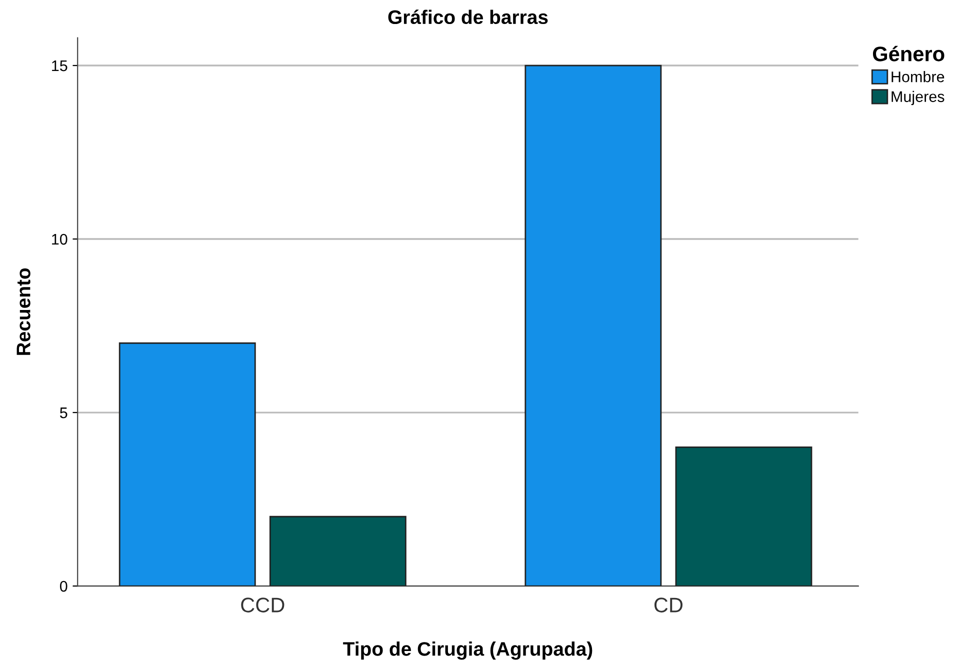 The height and width of the screenshot is (667, 958). What do you see at coordinates (64, 586) in the screenshot?
I see `y-tick-label: 0` at bounding box center [64, 586].